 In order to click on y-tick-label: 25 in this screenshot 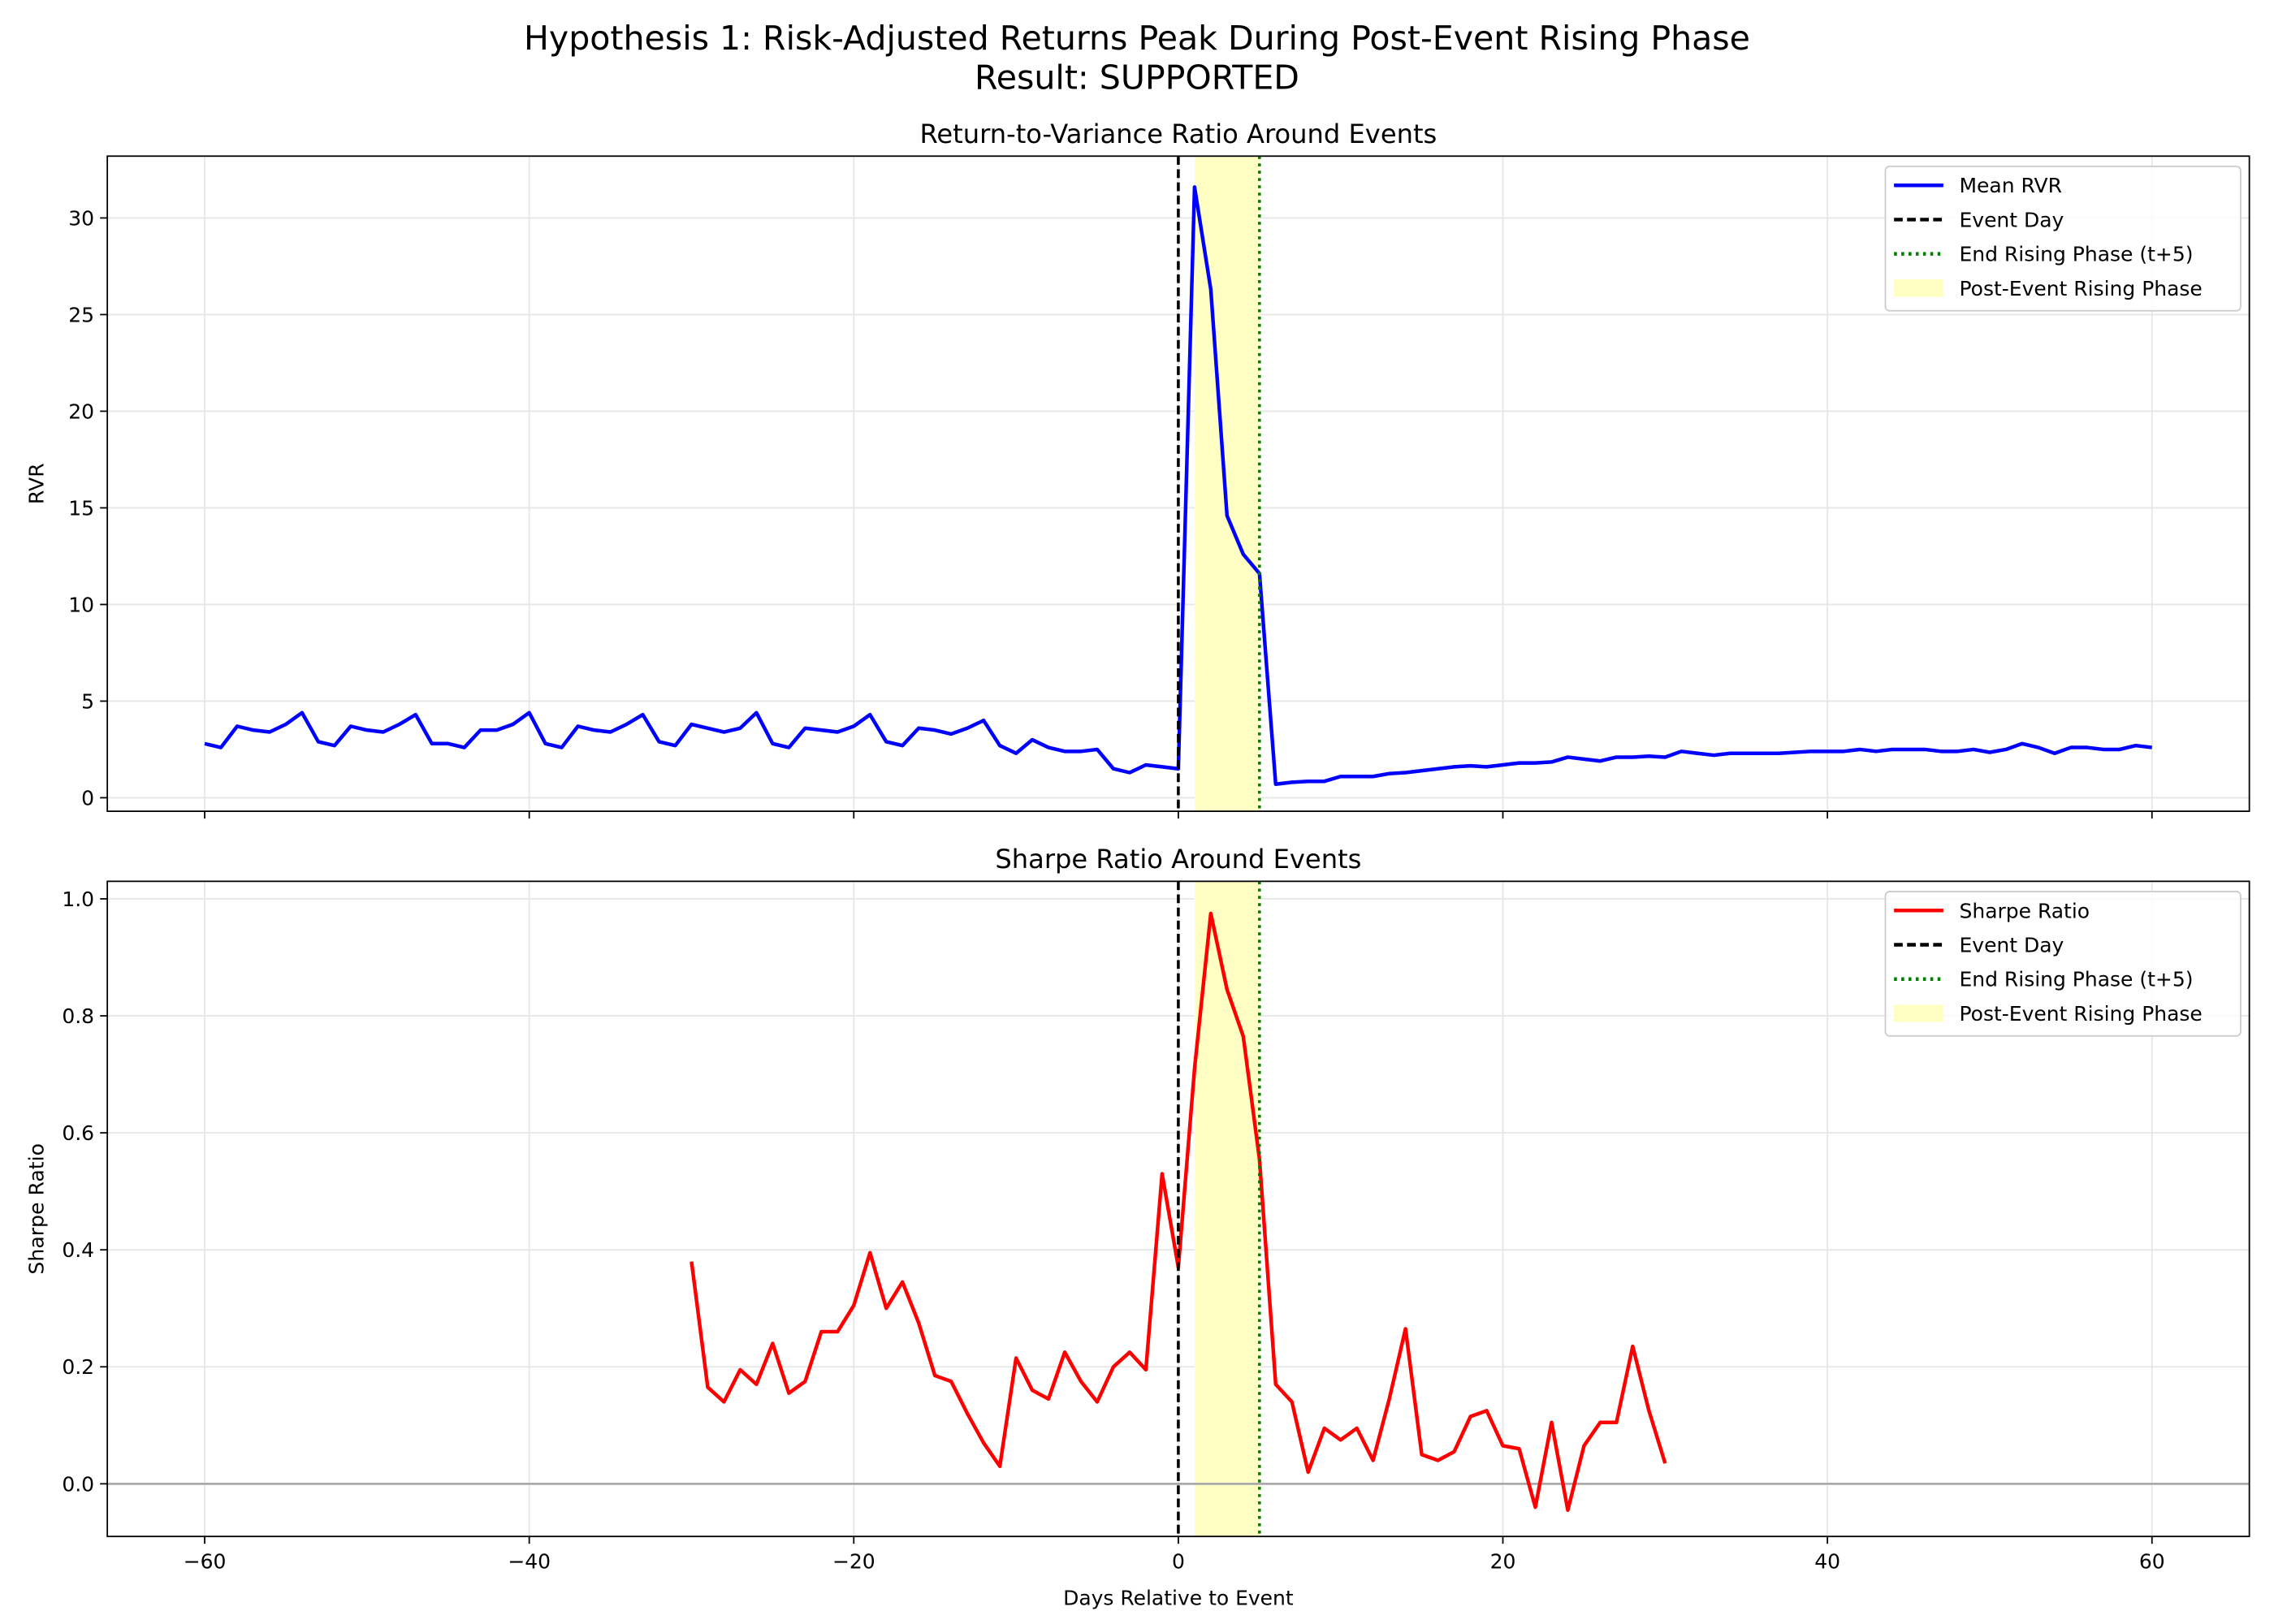, I will do `click(81, 314)`.